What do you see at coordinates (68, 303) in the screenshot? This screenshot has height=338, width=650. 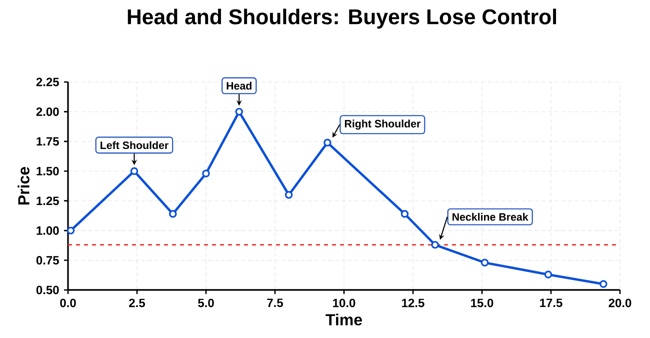 I see `x-tick-label: 0.0` at bounding box center [68, 303].